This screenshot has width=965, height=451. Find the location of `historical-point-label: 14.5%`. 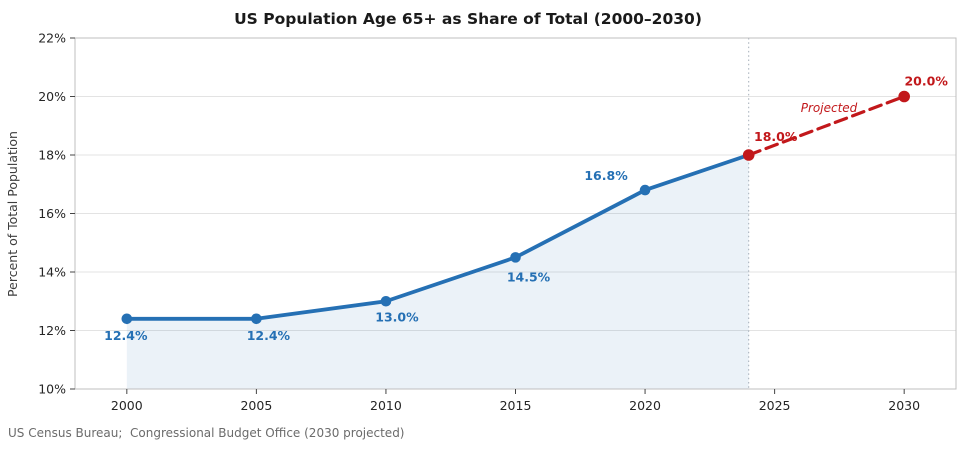

historical-point-label: 14.5% is located at coordinates (529, 276).